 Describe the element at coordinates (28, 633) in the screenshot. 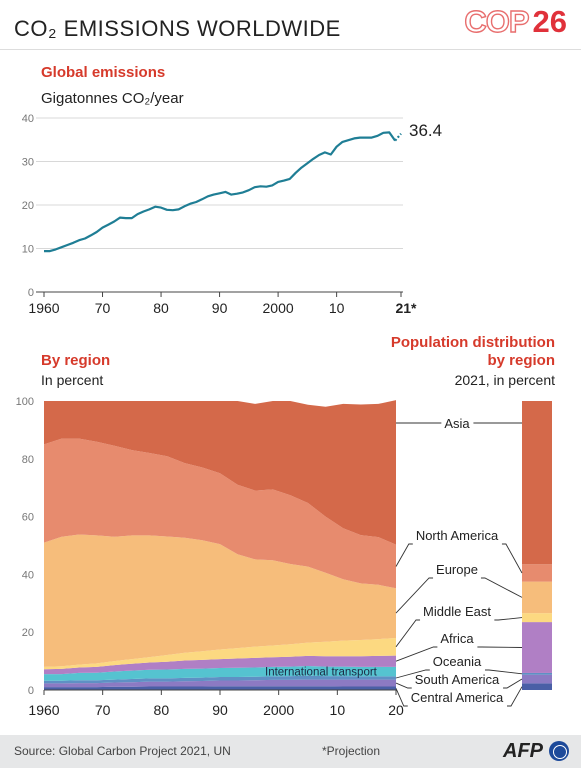

I see `area-chart-y-tick-label: 20` at that location.